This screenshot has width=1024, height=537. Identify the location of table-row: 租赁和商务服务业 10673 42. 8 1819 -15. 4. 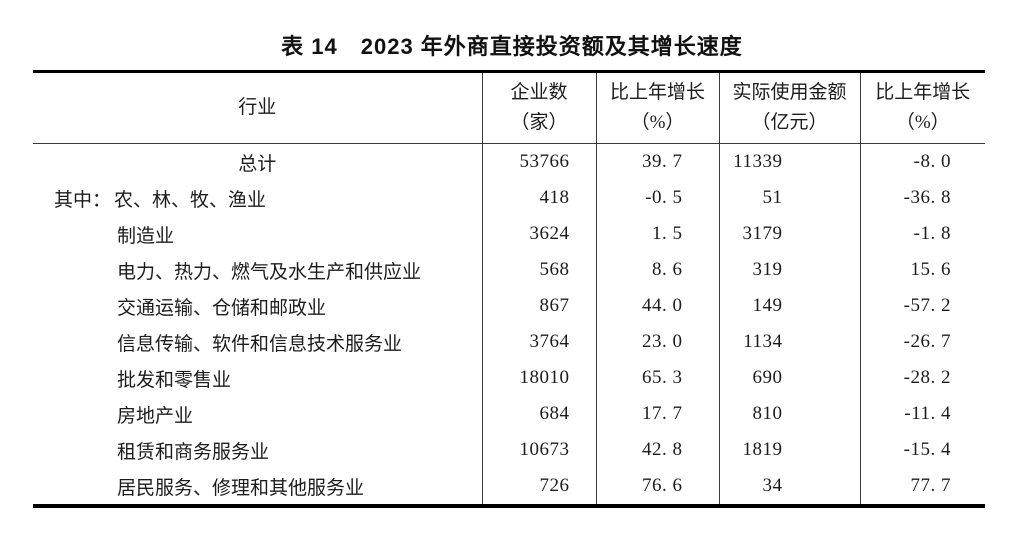
(509, 450).